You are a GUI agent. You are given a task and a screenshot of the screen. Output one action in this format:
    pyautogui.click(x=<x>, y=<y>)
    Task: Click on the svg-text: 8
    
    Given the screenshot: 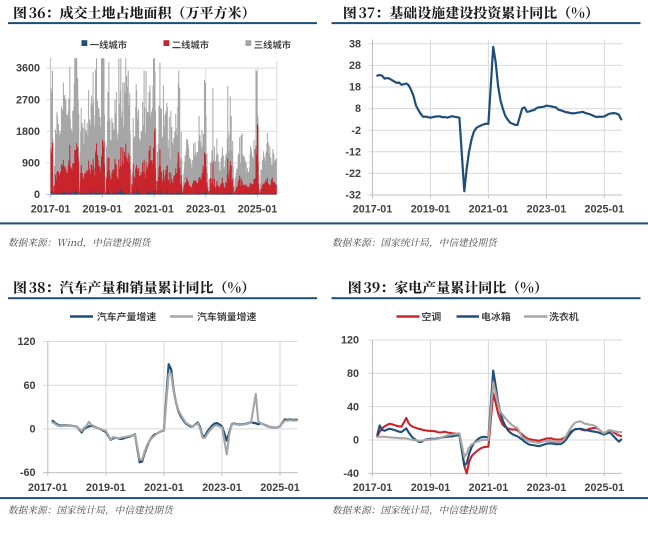 What is the action you would take?
    pyautogui.click(x=358, y=109)
    